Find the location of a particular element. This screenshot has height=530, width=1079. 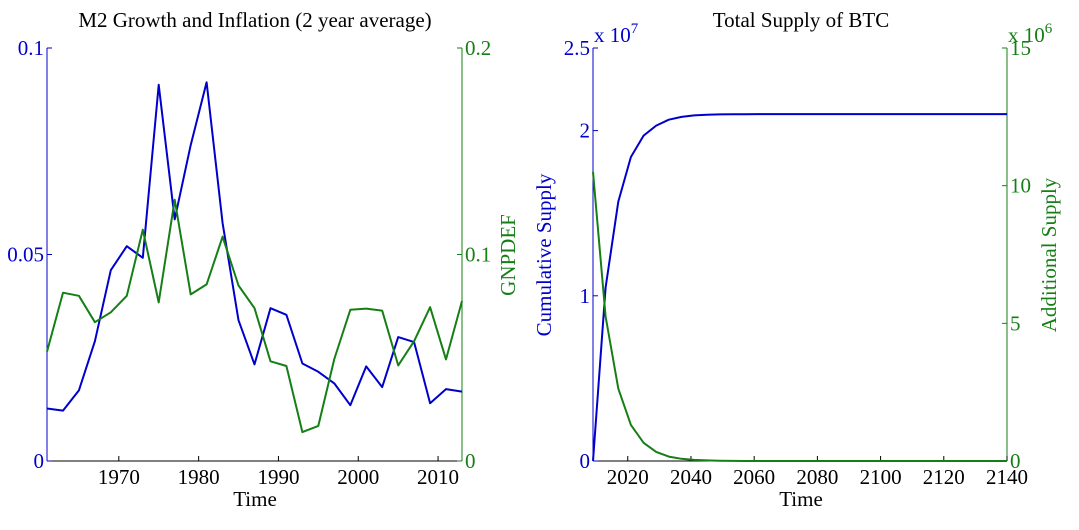

left-multiplier: x 107 is located at coordinates (616, 34).